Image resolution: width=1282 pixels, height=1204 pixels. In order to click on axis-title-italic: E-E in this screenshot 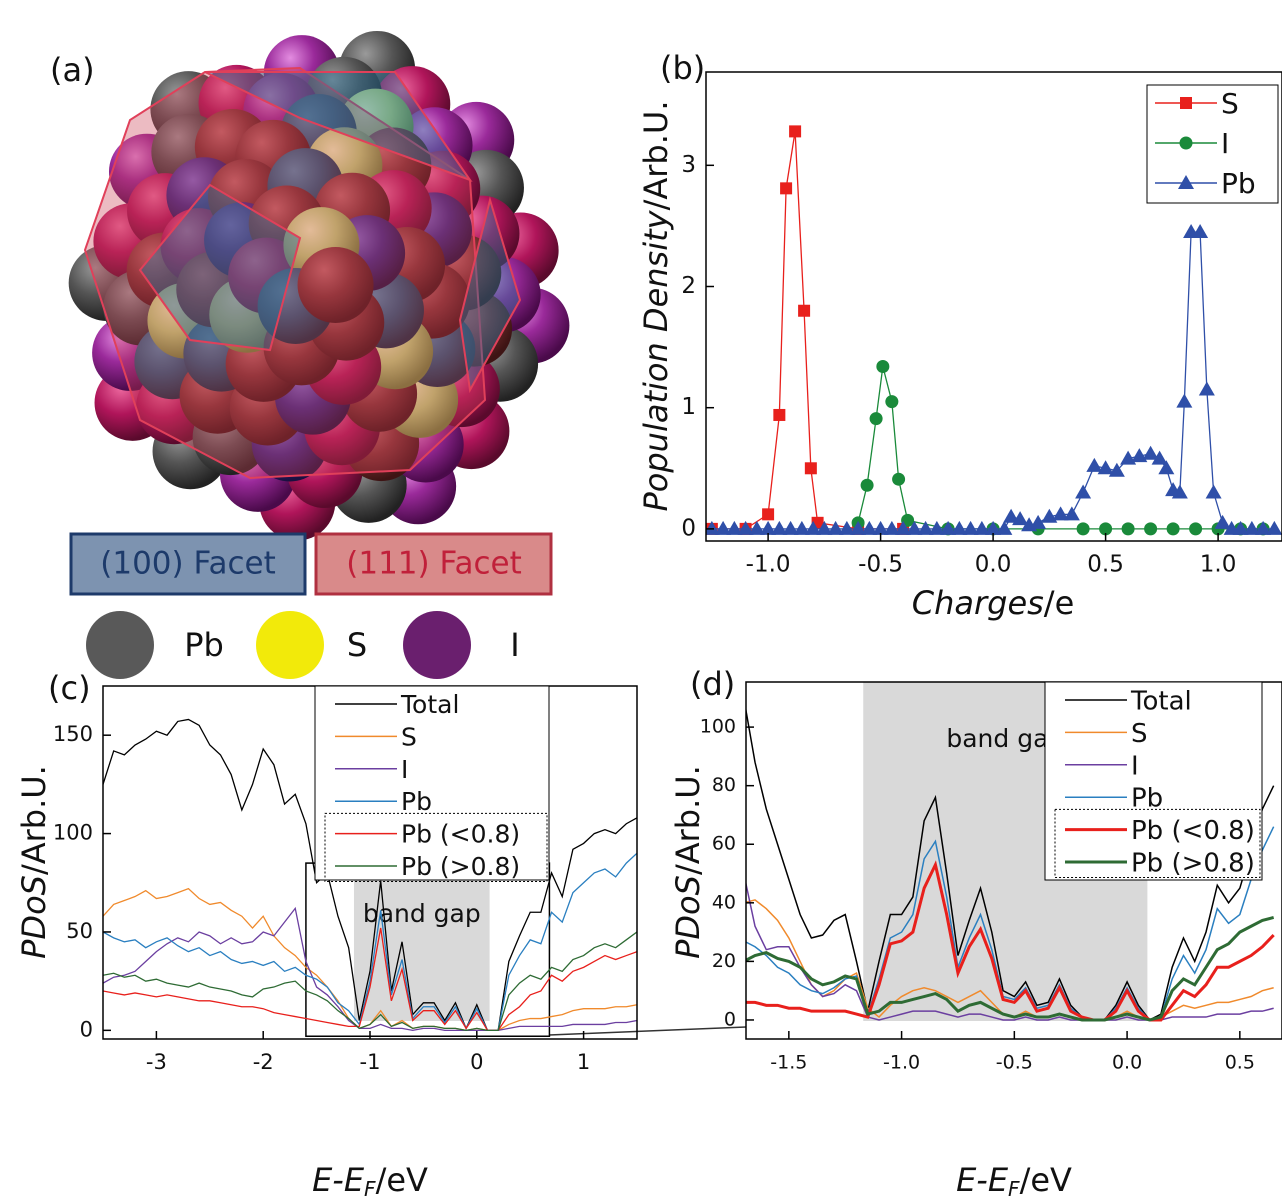, I will do `click(338, 1180)`.